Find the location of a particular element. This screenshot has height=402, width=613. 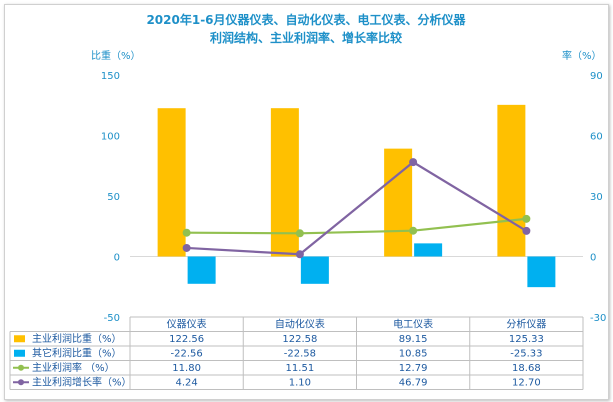

data-label: 122.56 is located at coordinates (186, 339).